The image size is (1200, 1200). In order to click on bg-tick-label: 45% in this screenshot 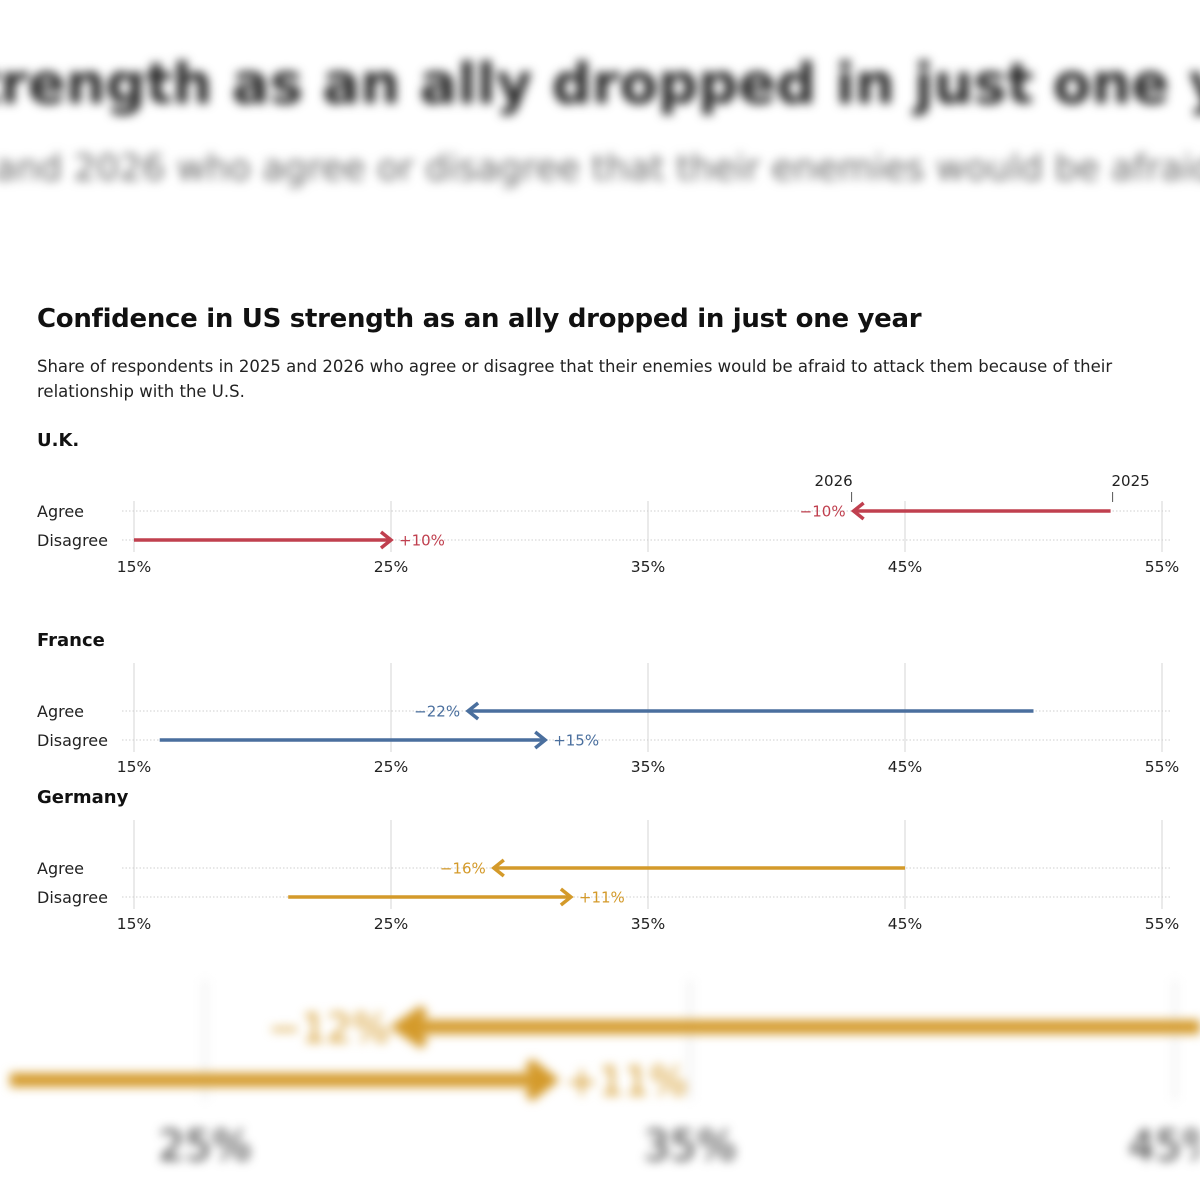, I will do `click(1164, 1145)`.